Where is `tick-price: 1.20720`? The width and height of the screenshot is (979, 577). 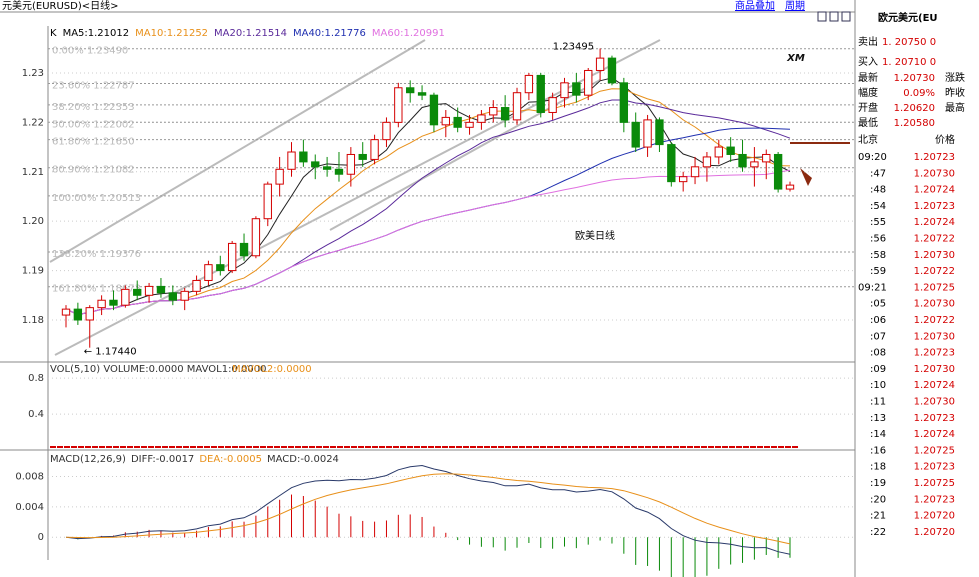
tick-price: 1.20720 is located at coordinates (934, 532).